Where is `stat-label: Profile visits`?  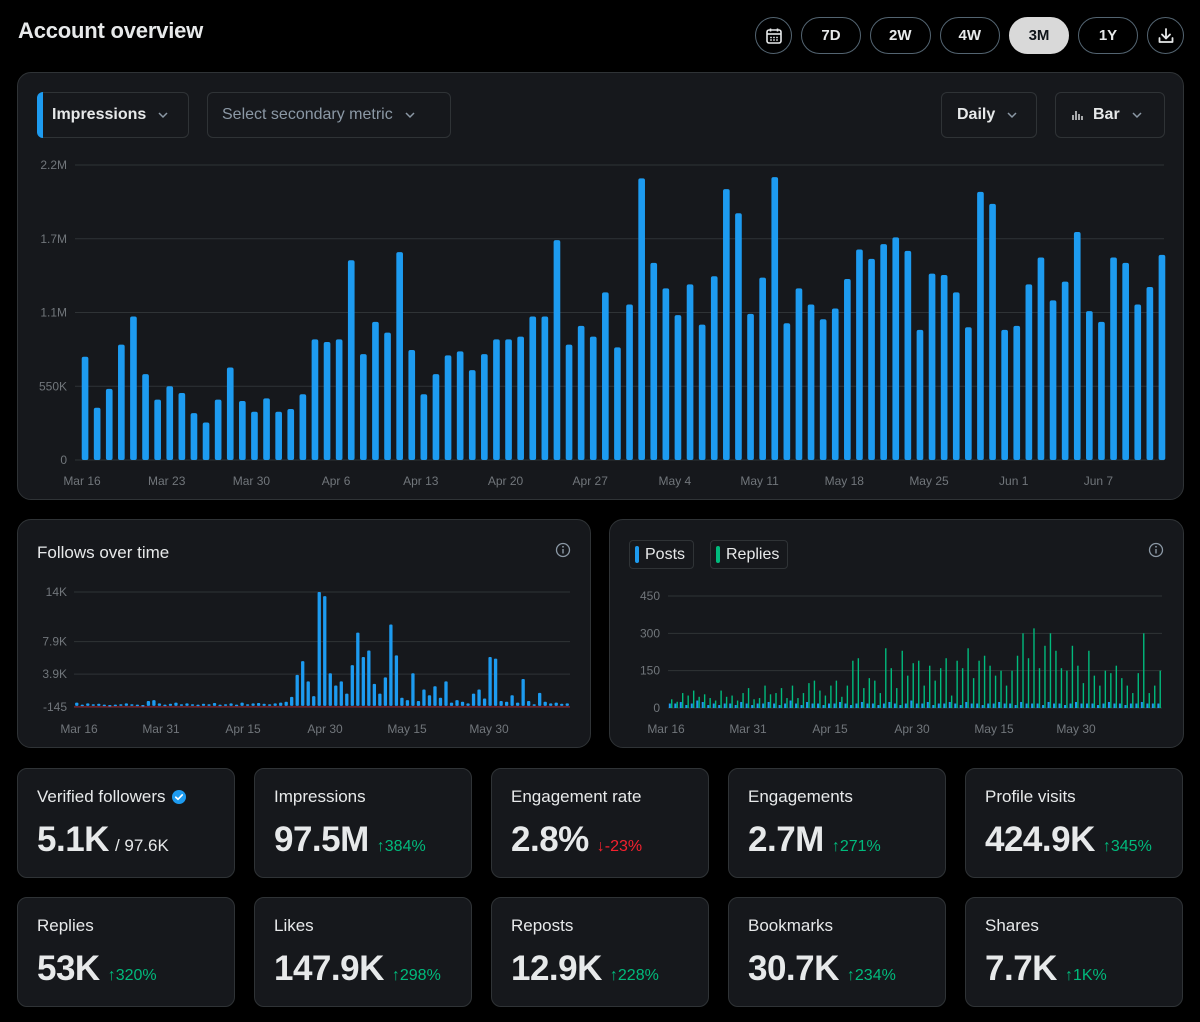 stat-label: Profile visits is located at coordinates (1030, 797).